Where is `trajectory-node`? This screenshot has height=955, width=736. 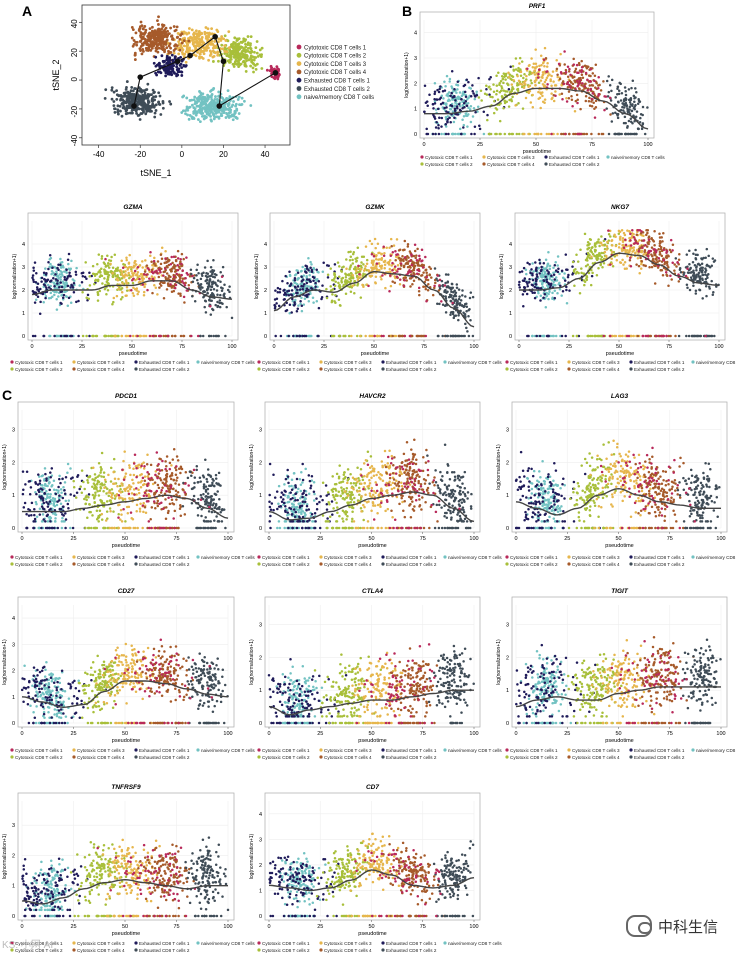 trajectory-node is located at coordinates (215, 36).